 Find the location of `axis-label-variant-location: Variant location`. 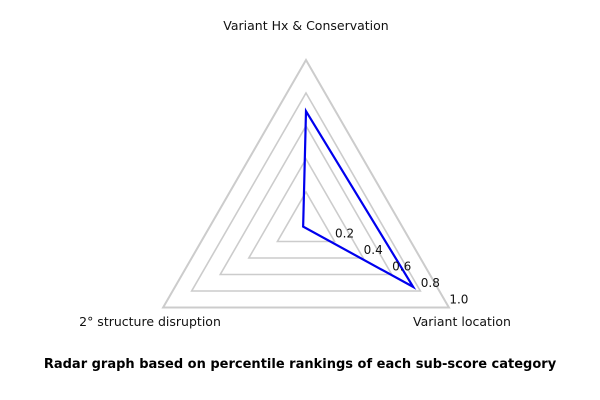

axis-label-variant-location: Variant location is located at coordinates (462, 321).